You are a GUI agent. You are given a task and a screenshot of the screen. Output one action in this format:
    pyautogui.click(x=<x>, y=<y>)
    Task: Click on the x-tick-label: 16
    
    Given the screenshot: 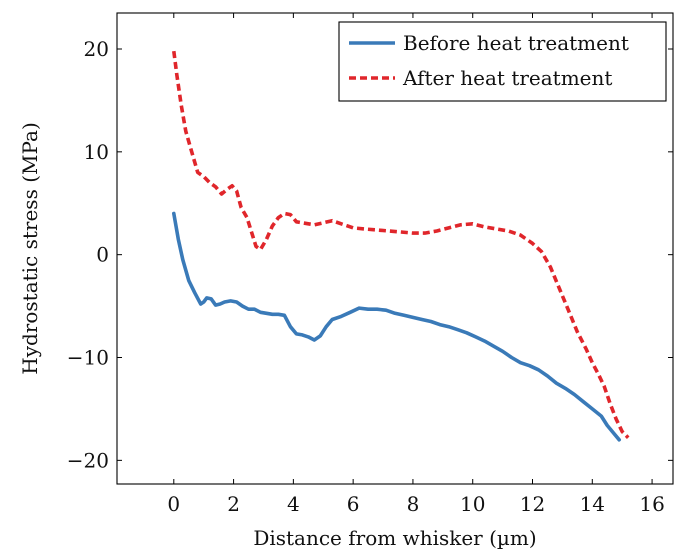 What is the action you would take?
    pyautogui.click(x=651, y=504)
    